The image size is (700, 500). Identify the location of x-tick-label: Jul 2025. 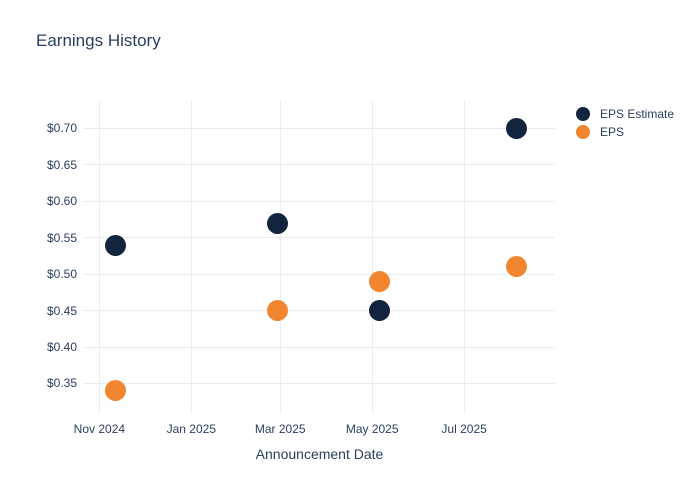
(464, 429).